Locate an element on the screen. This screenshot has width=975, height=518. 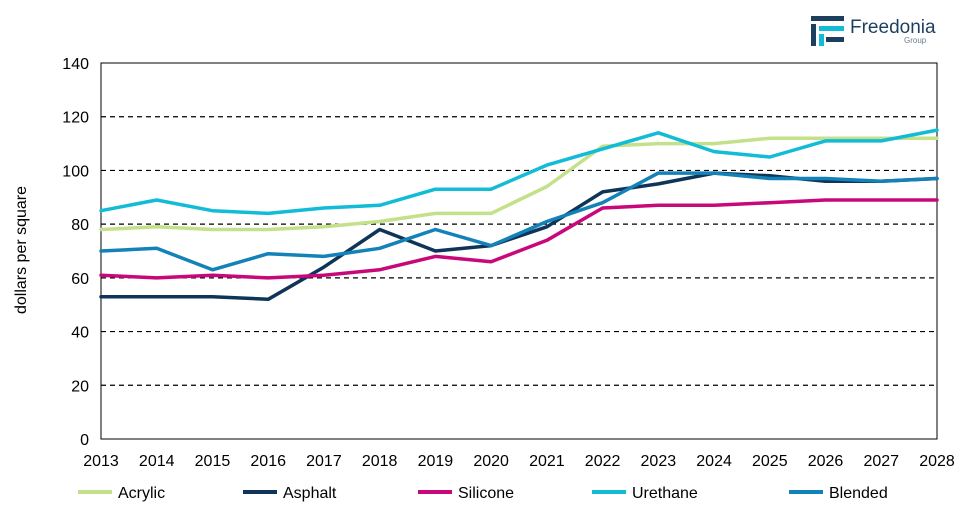
freedonia-logo: Freedonia Group is located at coordinates (873, 31).